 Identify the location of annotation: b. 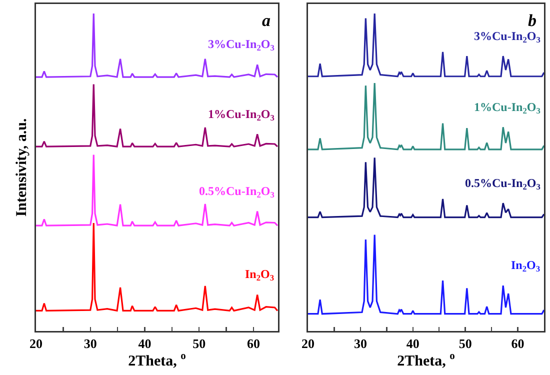
(532, 20).